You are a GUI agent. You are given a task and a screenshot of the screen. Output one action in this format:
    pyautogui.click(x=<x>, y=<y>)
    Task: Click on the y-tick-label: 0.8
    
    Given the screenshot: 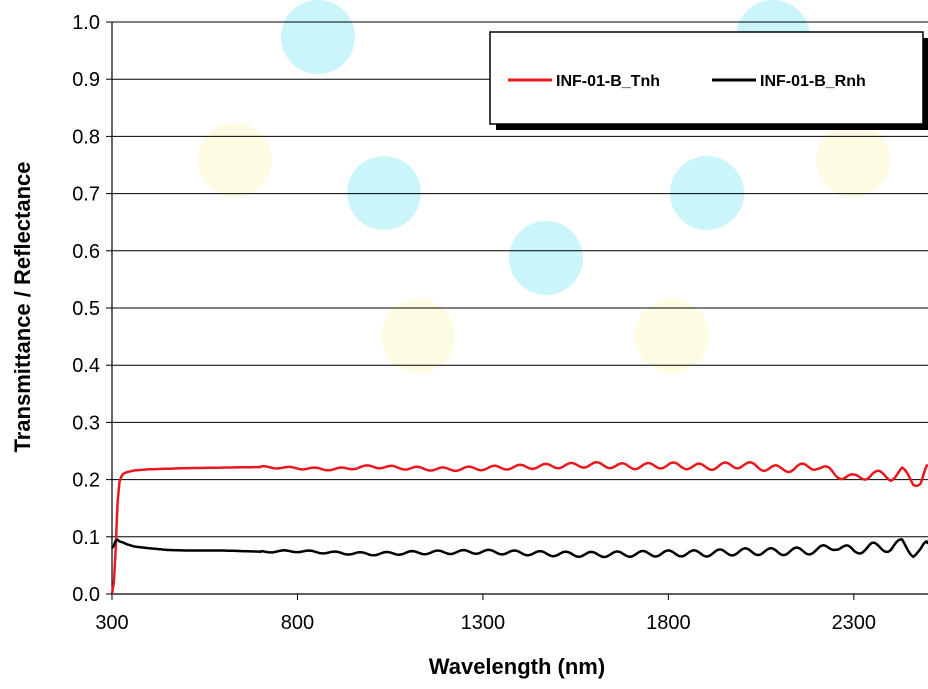 What is the action you would take?
    pyautogui.click(x=86, y=137)
    